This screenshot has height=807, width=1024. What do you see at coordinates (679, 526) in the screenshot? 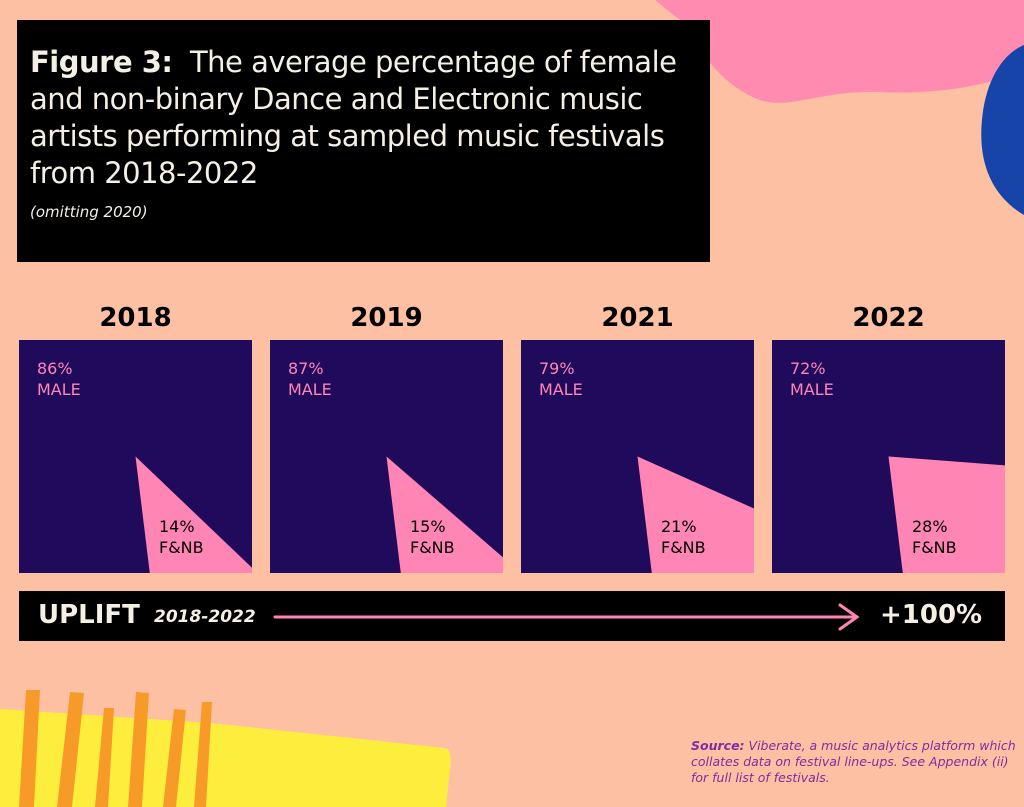
I see `fnb-pct: 21%` at bounding box center [679, 526].